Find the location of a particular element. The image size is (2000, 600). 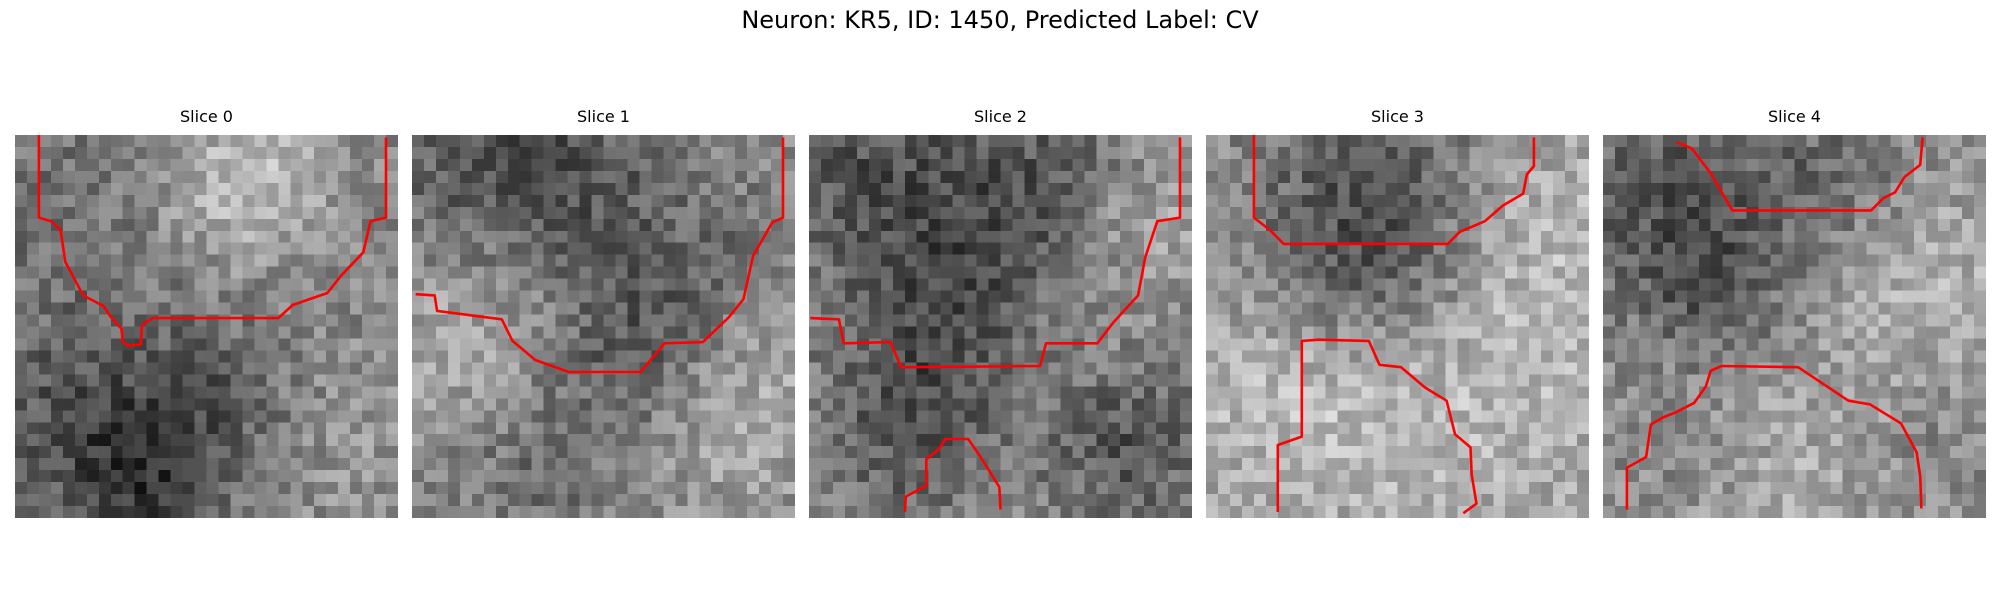

slice-panel-0: Slice 0 is located at coordinates (206, 314).